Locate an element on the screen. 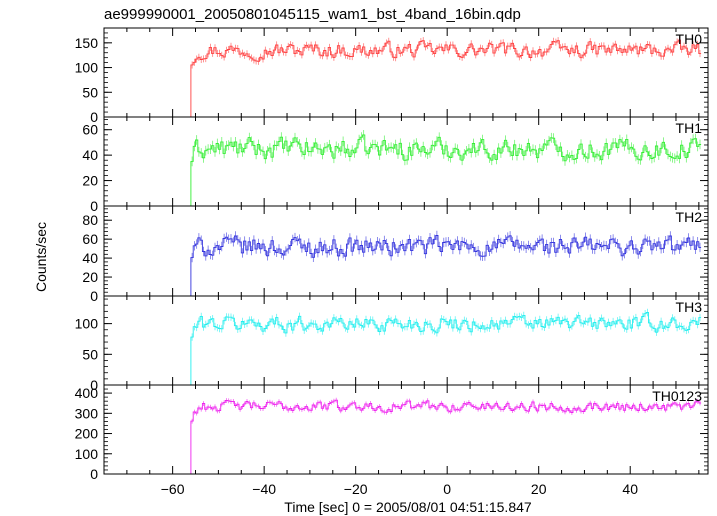 The image size is (717, 516). x-tick-label: 0 is located at coordinates (447, 489).